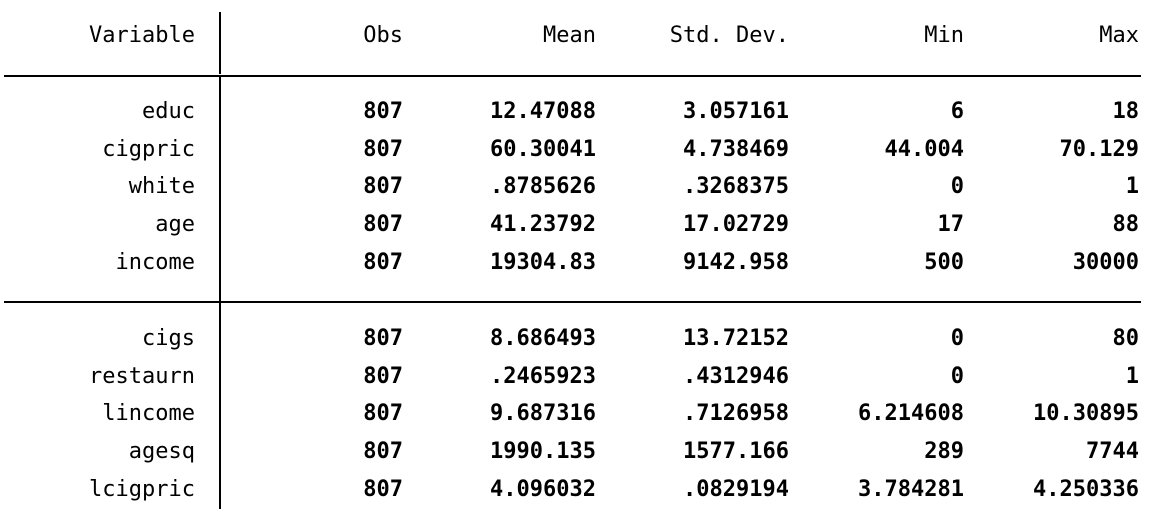  What do you see at coordinates (1086, 413) in the screenshot?
I see `max-value: 10.30895` at bounding box center [1086, 413].